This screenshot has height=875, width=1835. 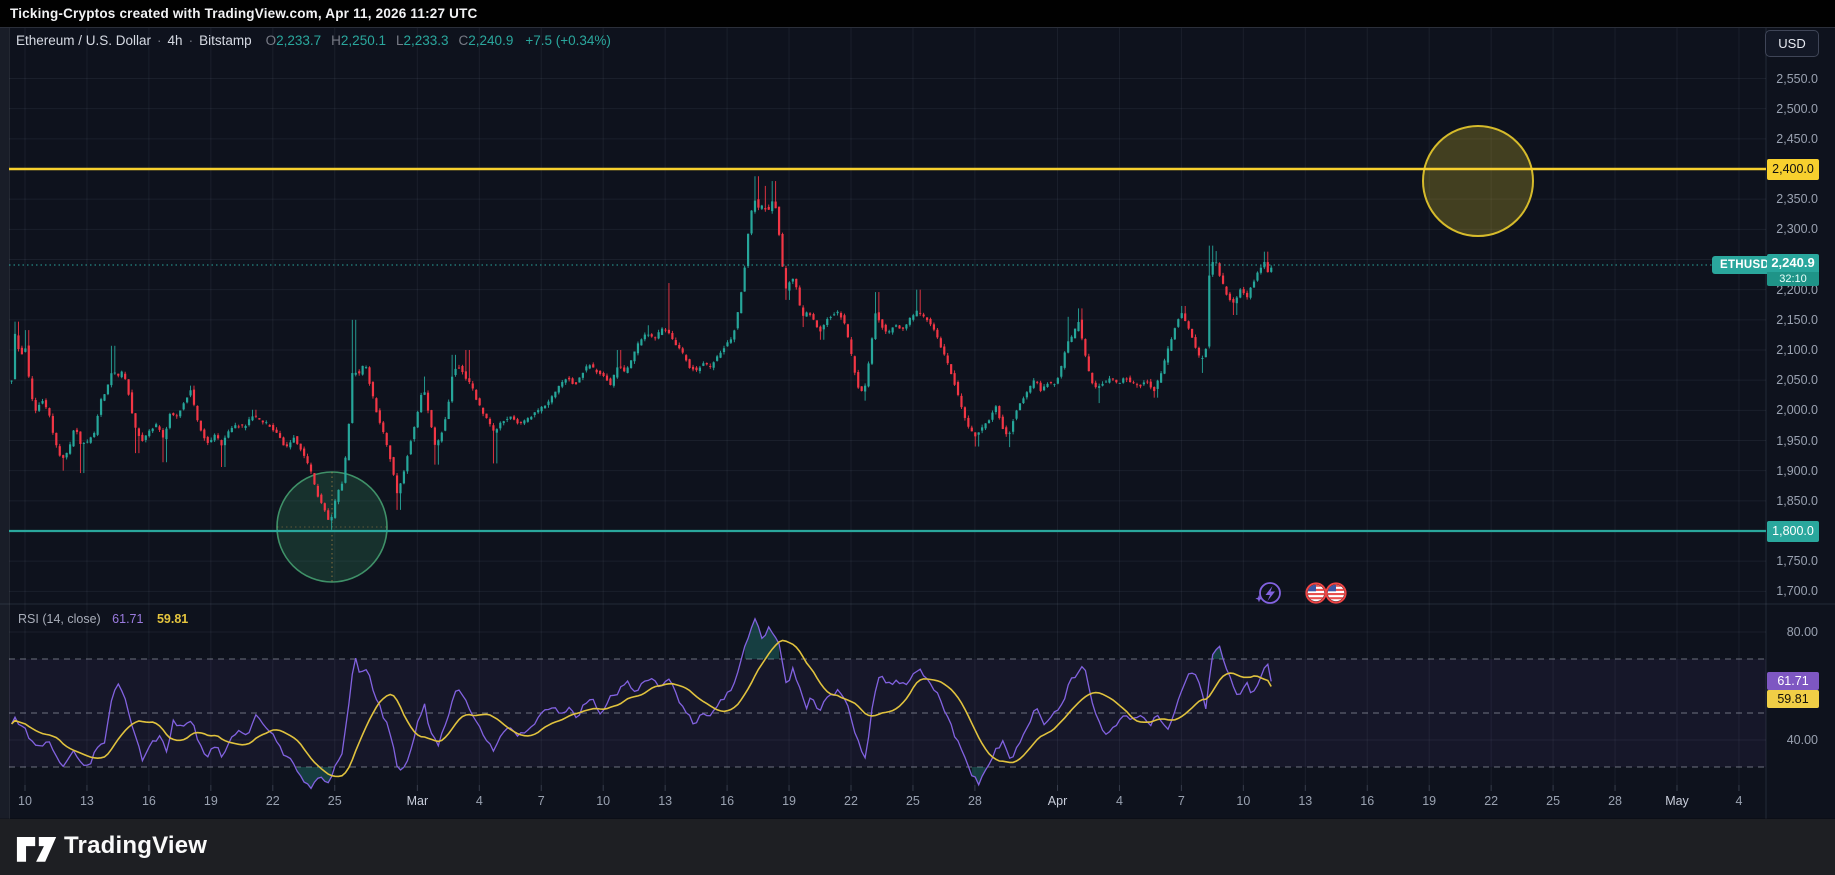 What do you see at coordinates (1793, 531) in the screenshot?
I see `support-line-price-tag: 1,800.0` at bounding box center [1793, 531].